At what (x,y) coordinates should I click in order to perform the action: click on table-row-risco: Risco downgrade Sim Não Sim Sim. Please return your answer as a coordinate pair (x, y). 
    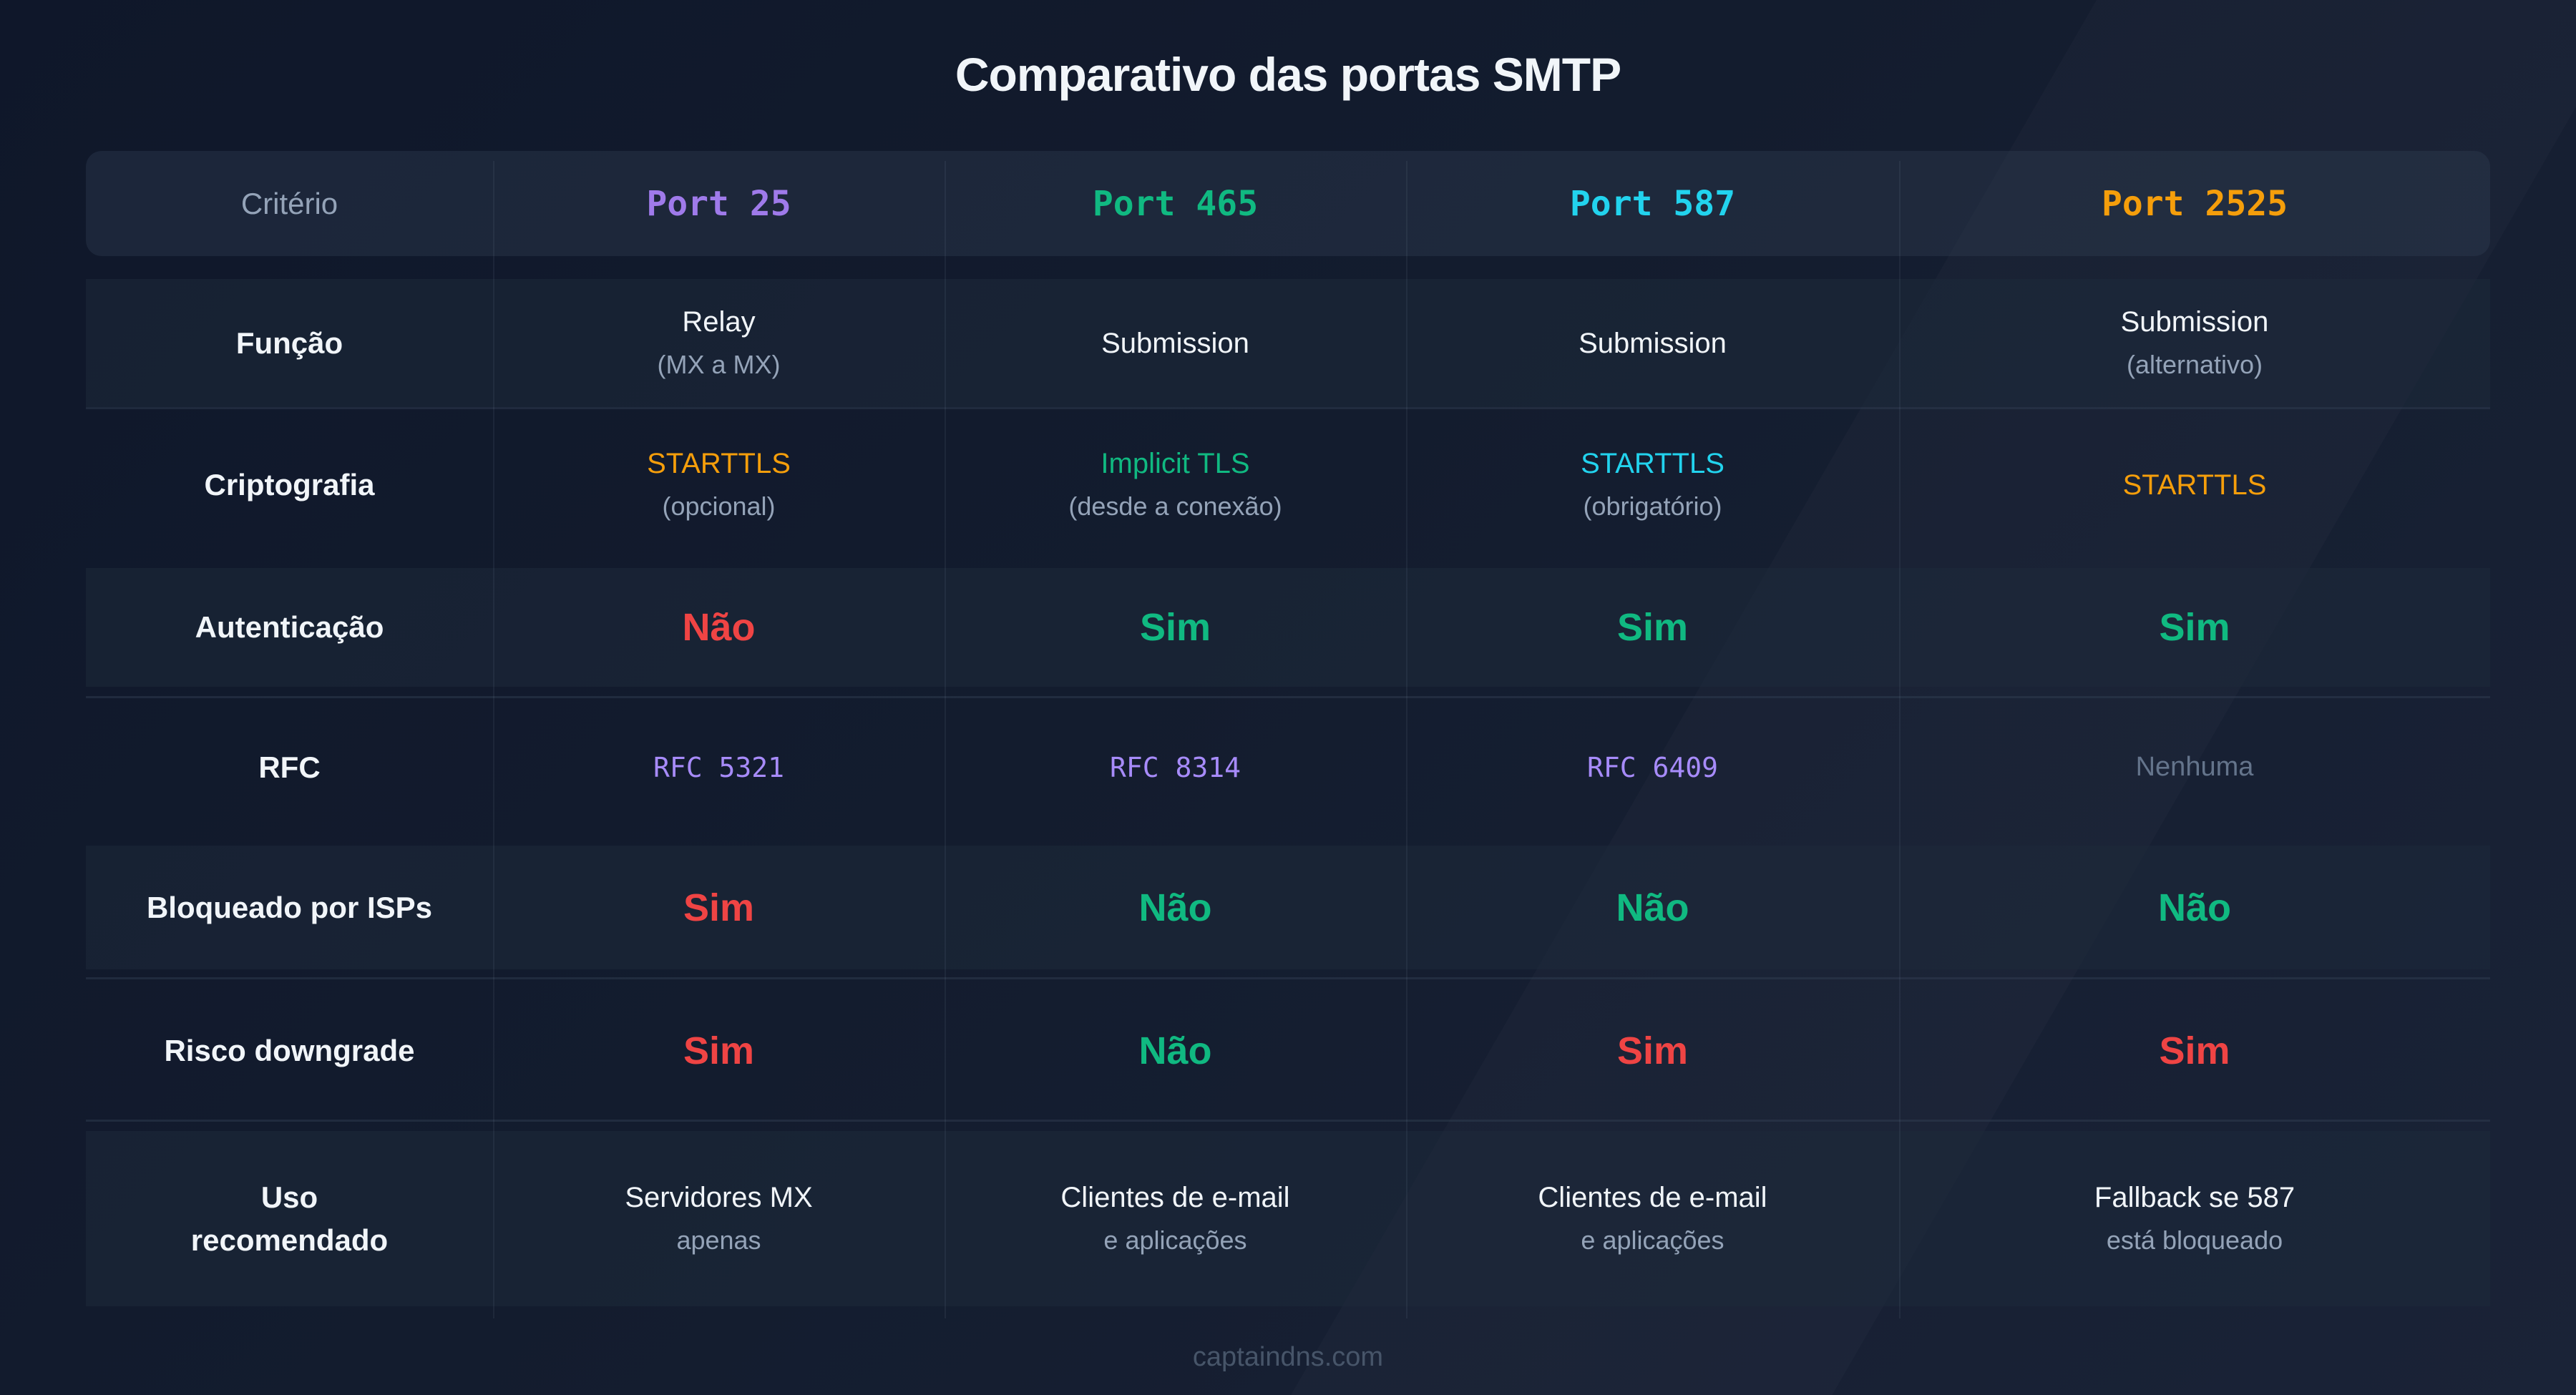
    Looking at the image, I should click on (1288, 1050).